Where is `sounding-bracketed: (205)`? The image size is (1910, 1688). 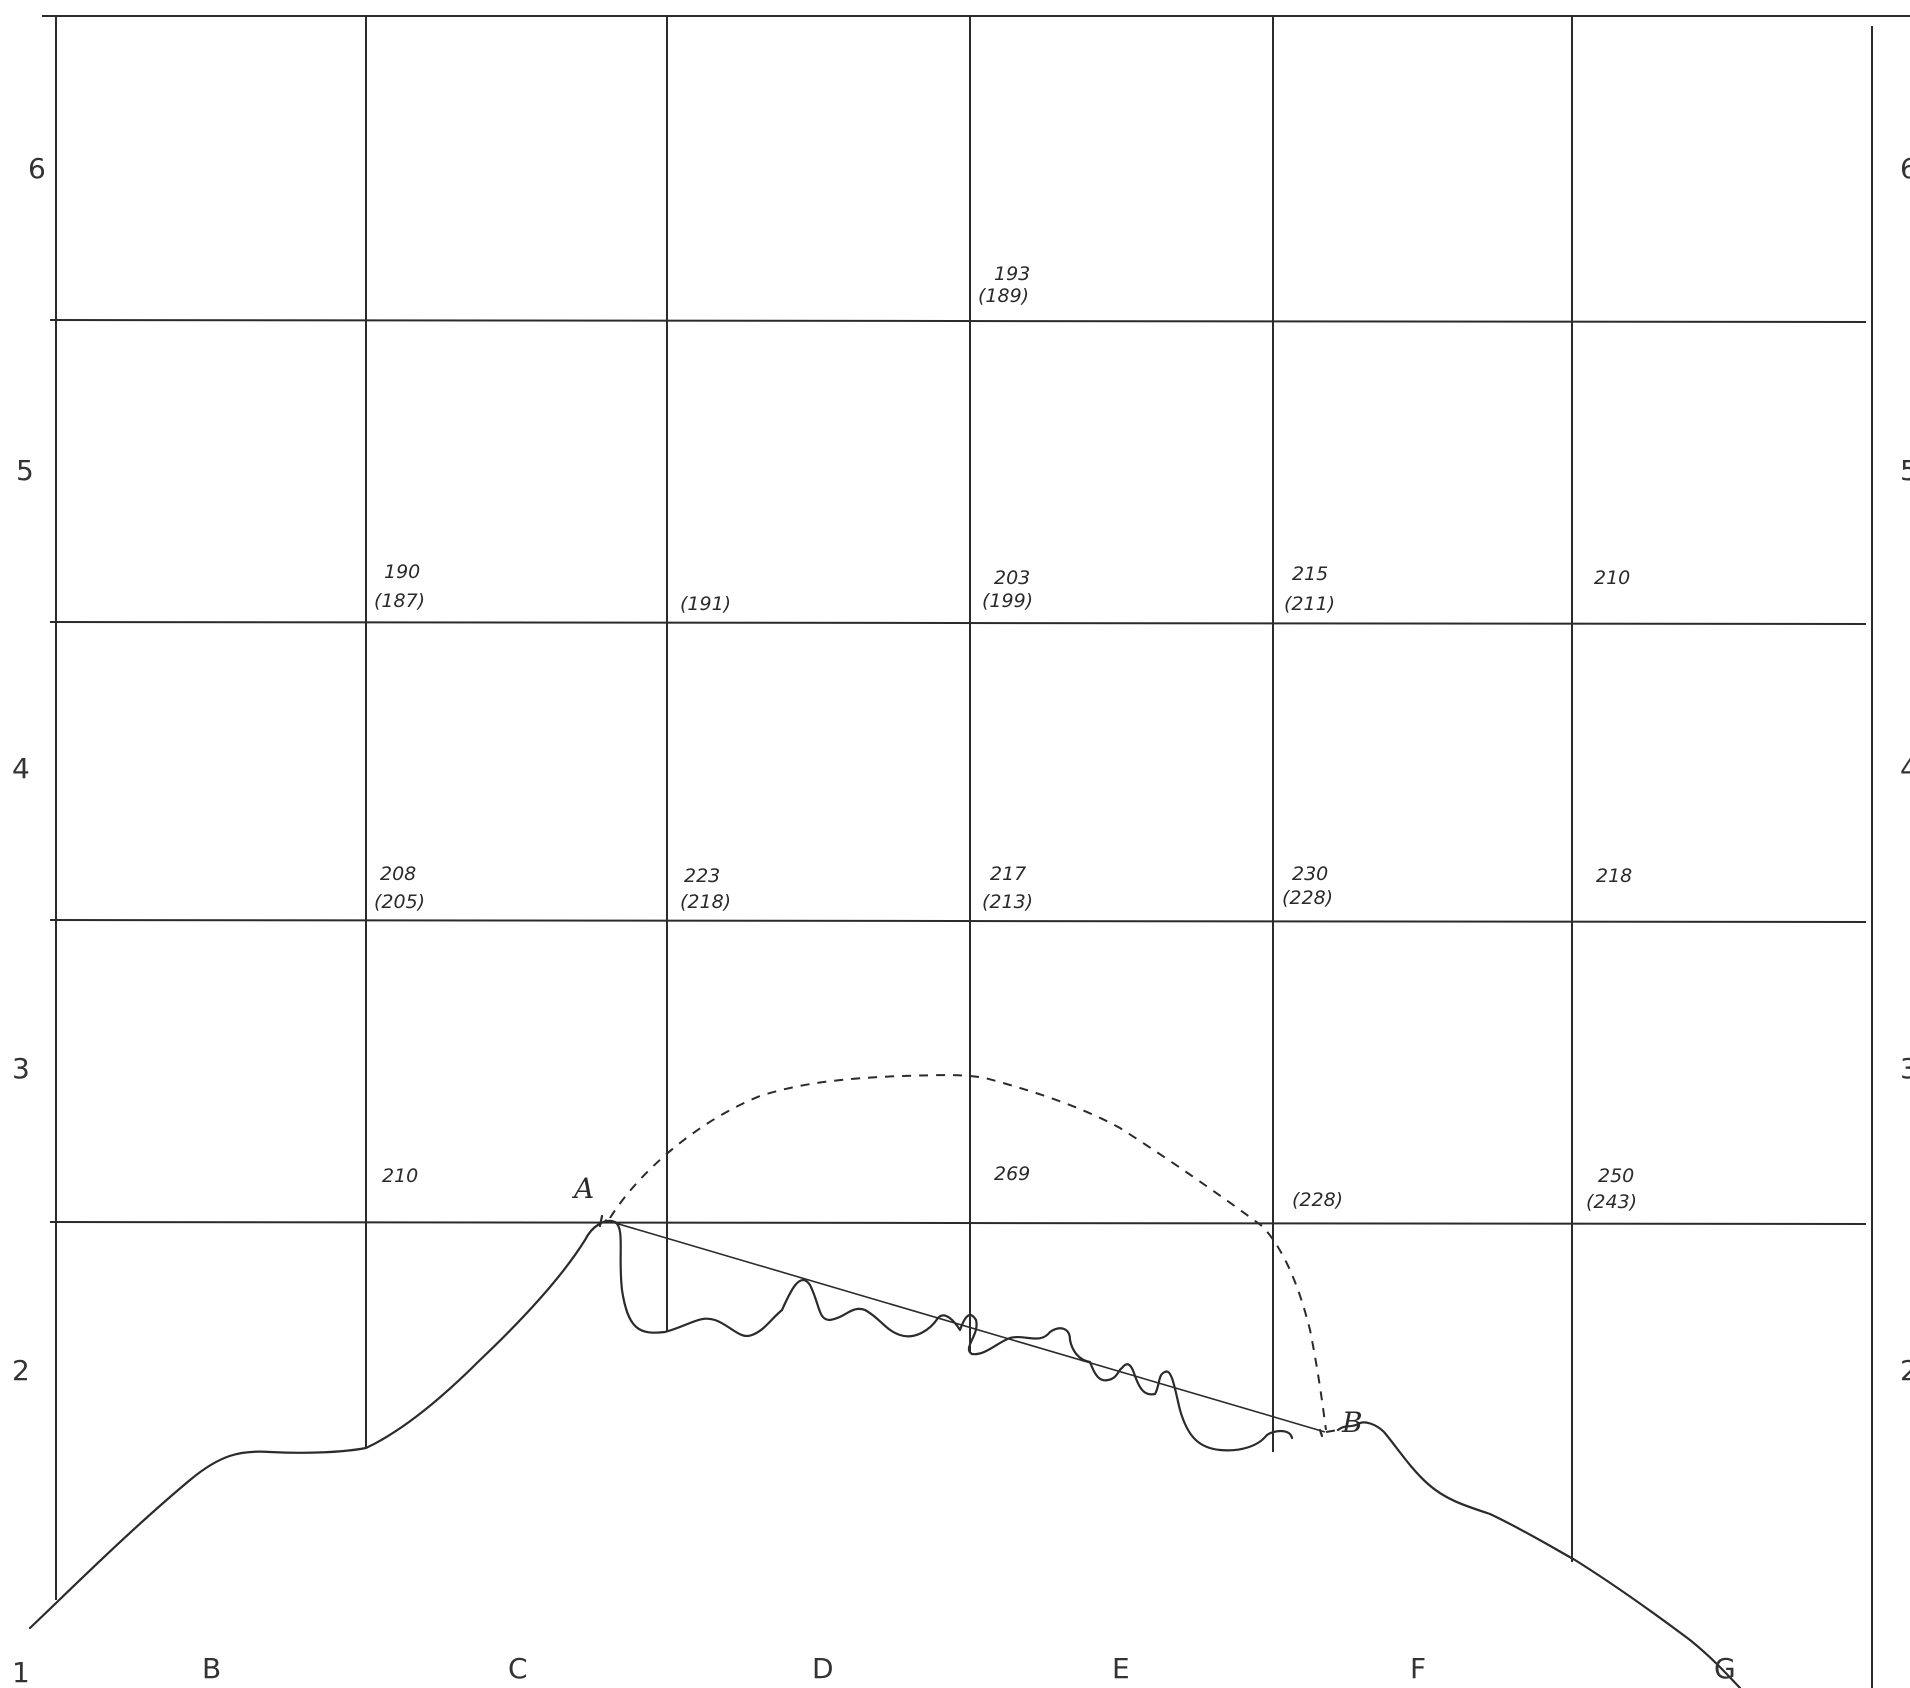
sounding-bracketed: (205) is located at coordinates (399, 902).